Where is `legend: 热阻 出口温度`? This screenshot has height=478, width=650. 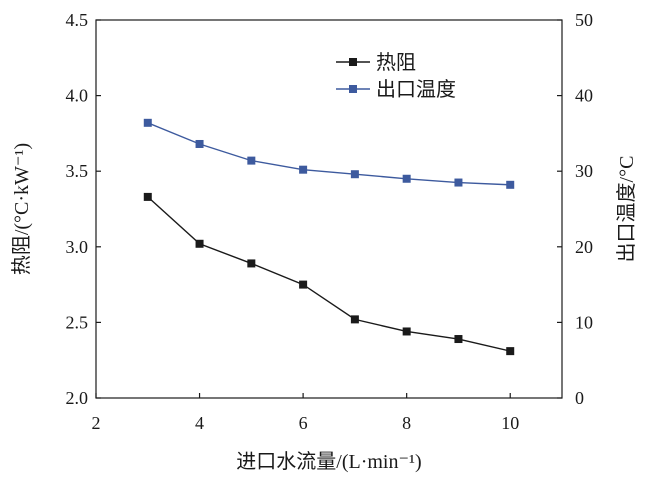 legend: 热阻 出口温度 is located at coordinates (396, 76).